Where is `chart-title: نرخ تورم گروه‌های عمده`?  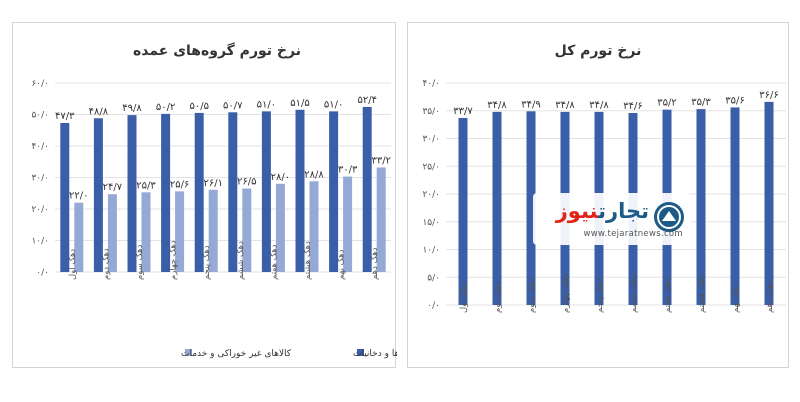
chart-title: نرخ تورم گروه‌های عمده is located at coordinates (217, 50).